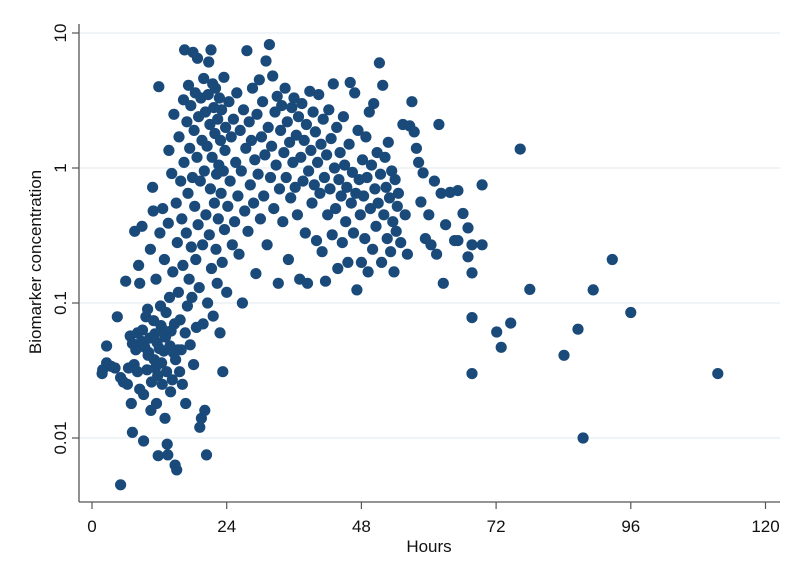 This screenshot has width=800, height=581. What do you see at coordinates (60, 33) in the screenshot?
I see `y-tick-label: 10` at bounding box center [60, 33].